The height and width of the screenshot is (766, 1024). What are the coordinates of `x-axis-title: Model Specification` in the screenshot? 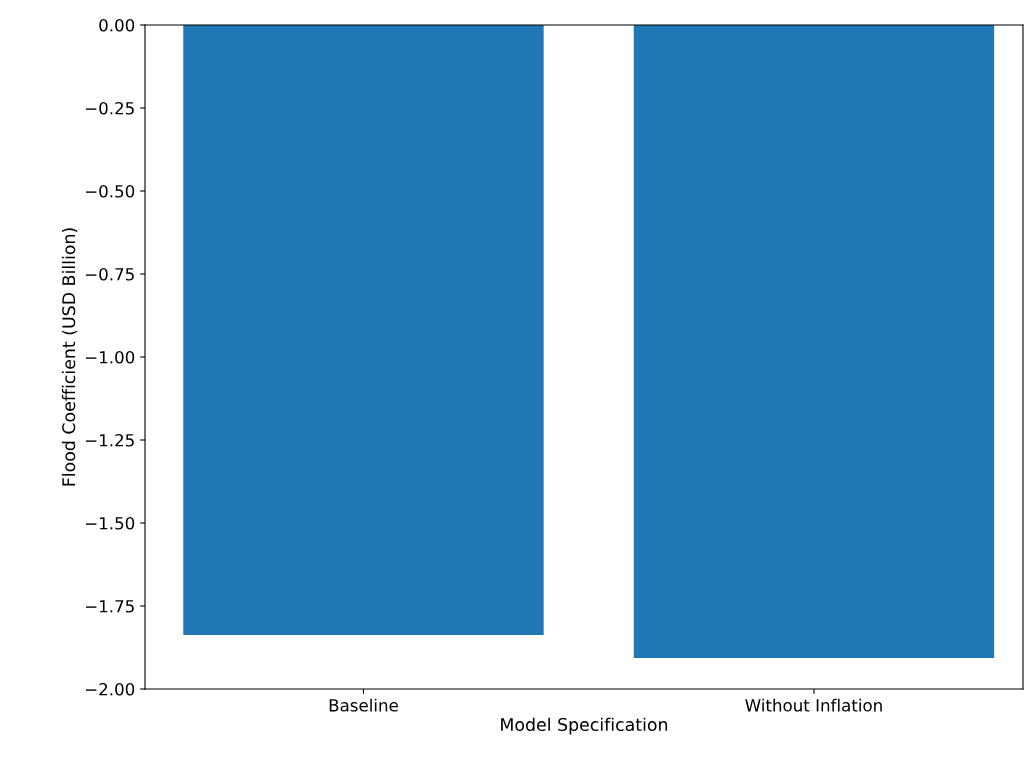 It's located at (584, 726).